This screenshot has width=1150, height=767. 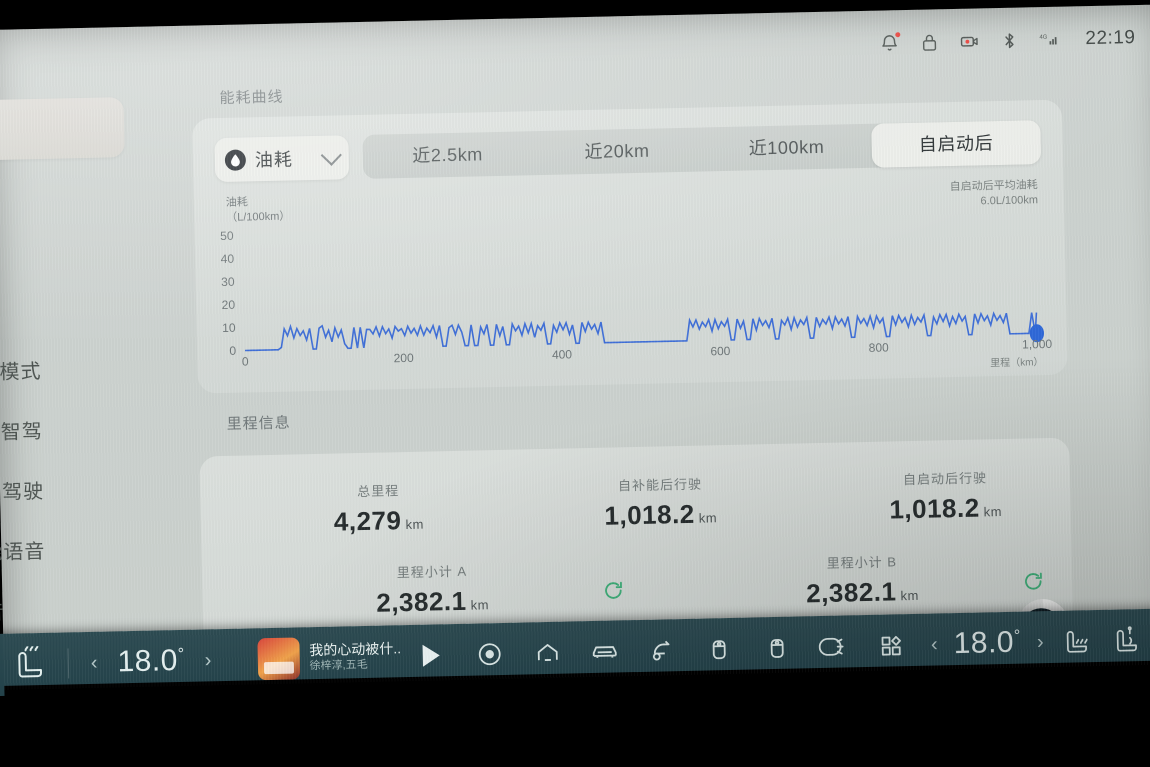 I want to click on sidebar-item-seats: 座椅, so click(x=64, y=309).